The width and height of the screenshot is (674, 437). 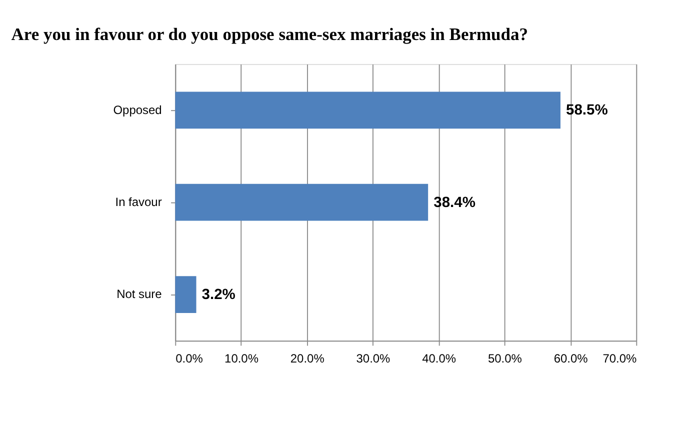 I want to click on chart-title: Are you in favour or do you oppose same-sex marriages in Bermuda?, so click(x=269, y=34).